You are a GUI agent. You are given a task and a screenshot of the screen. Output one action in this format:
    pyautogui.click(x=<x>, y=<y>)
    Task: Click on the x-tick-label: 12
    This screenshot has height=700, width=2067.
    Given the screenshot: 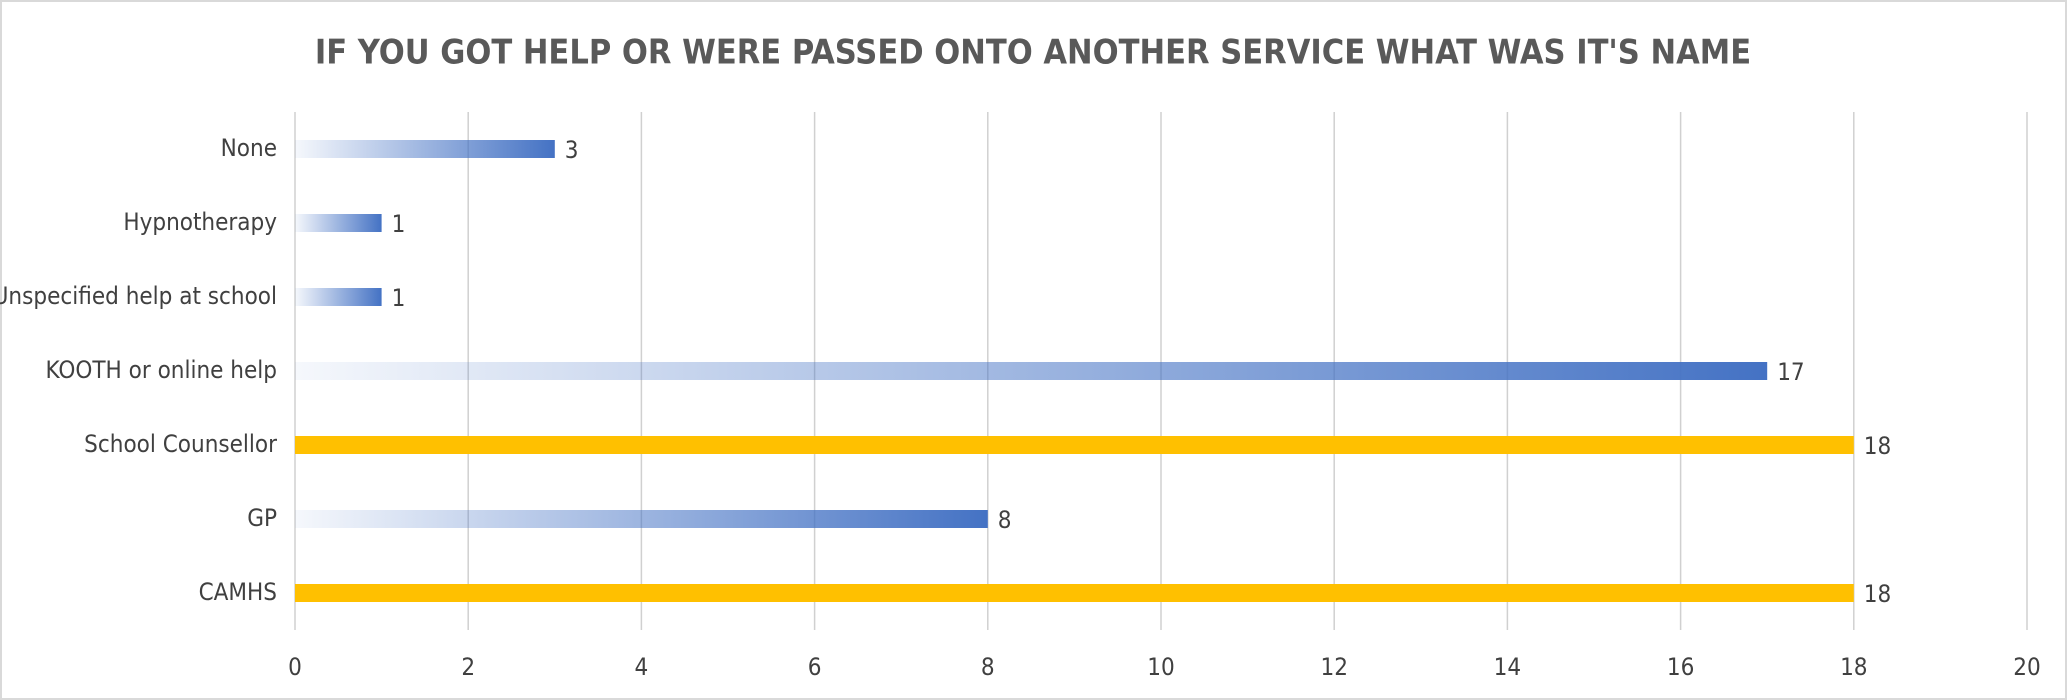 What is the action you would take?
    pyautogui.click(x=1333, y=667)
    